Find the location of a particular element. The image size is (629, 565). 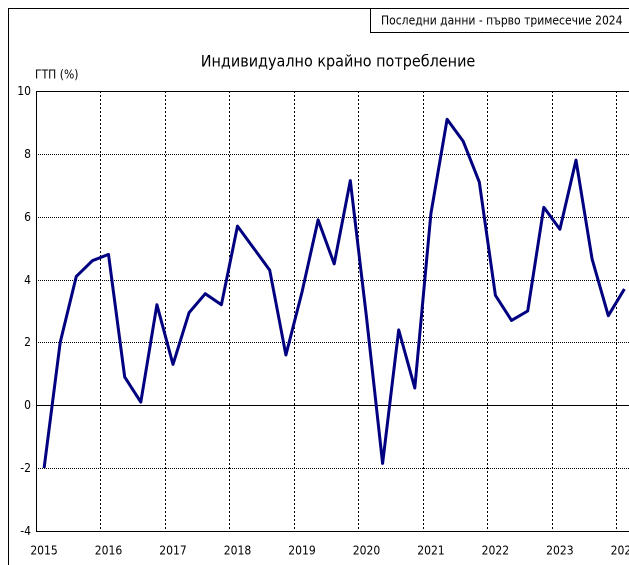

chart-title: Индивидуално крайно потребление is located at coordinates (338, 61).